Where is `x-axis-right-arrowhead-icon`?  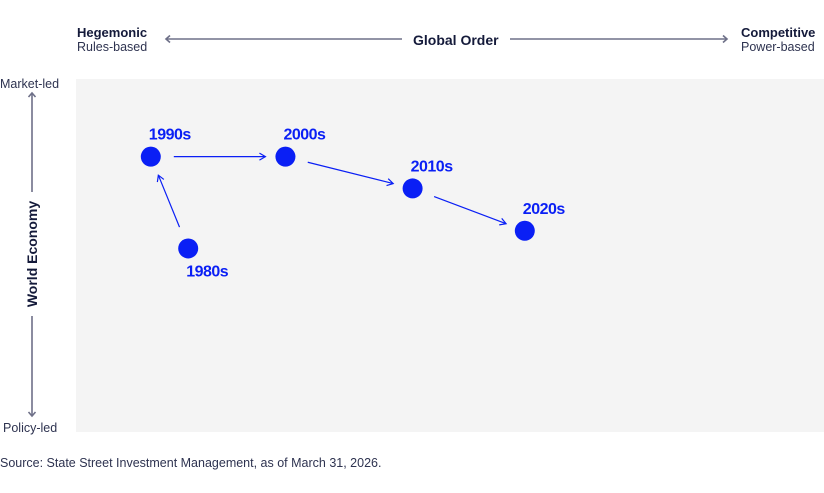 x-axis-right-arrowhead-icon is located at coordinates (725, 39).